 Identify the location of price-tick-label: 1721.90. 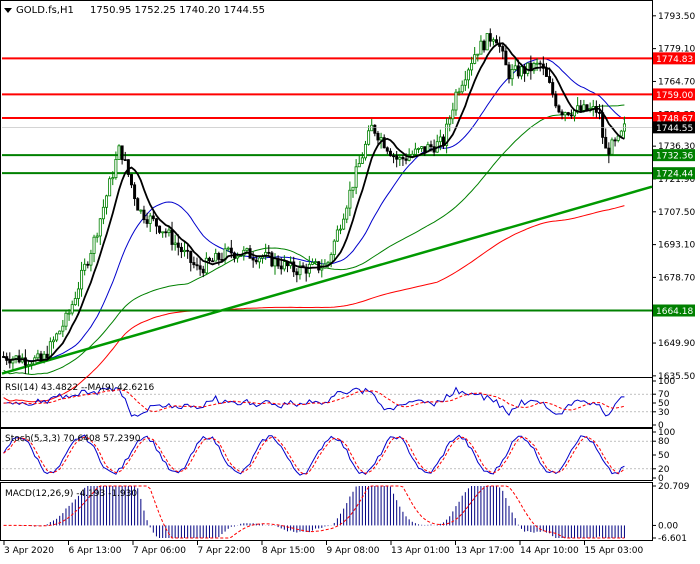
(676, 180).